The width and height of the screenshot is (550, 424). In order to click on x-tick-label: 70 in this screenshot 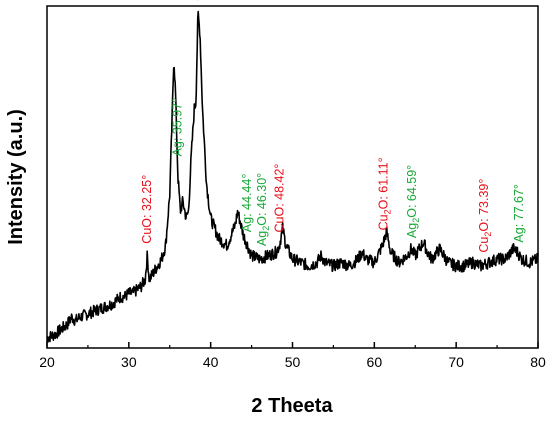, I will do `click(456, 362)`.